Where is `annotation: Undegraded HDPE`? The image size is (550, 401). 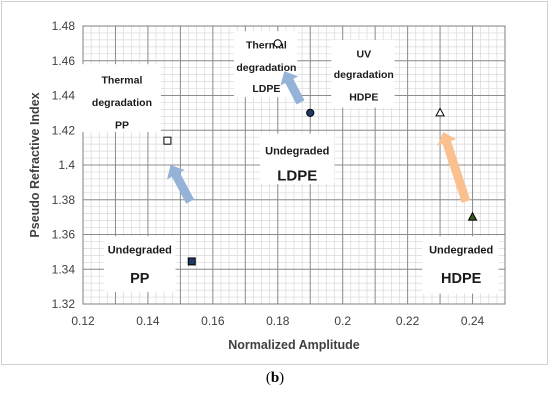
annotation: Undegraded HDPE is located at coordinates (460, 265).